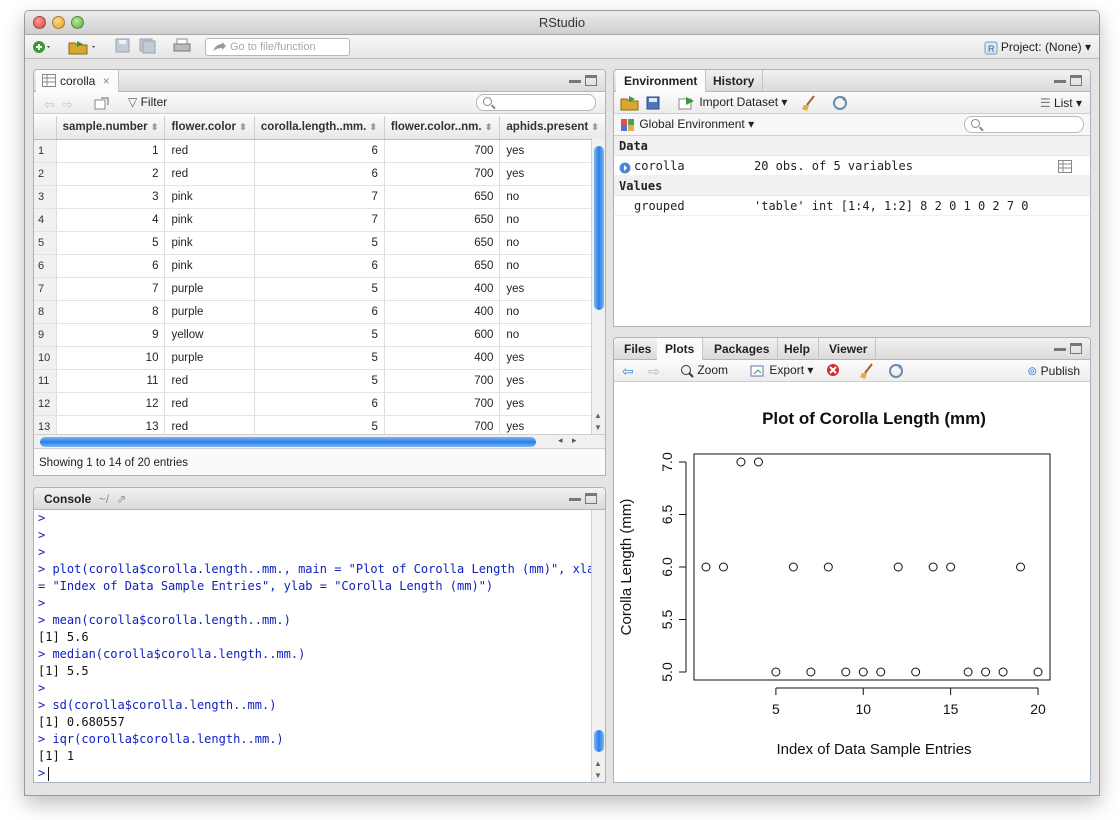  Describe the element at coordinates (680, 349) in the screenshot. I see `tab-plots: Plots` at that location.